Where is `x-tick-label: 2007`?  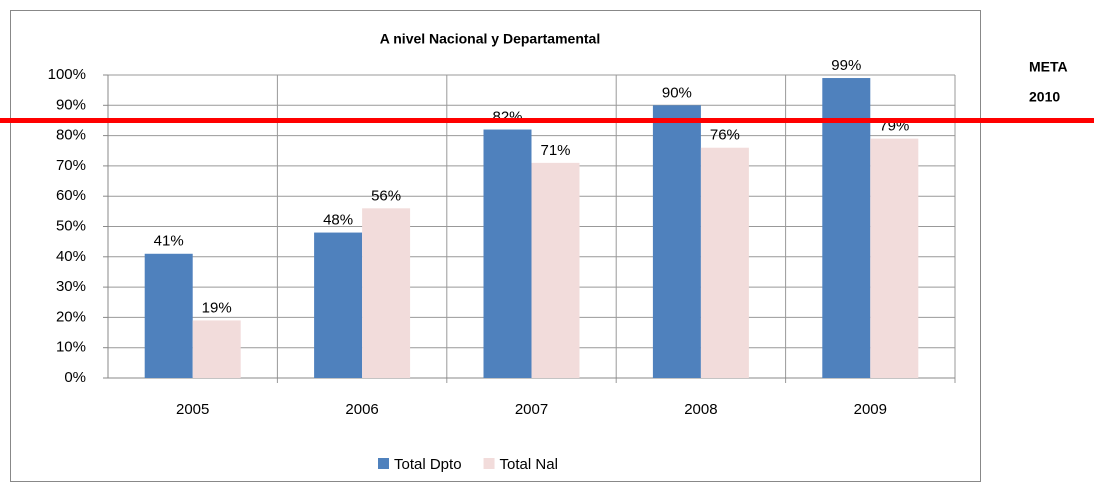 x-tick-label: 2007 is located at coordinates (531, 409).